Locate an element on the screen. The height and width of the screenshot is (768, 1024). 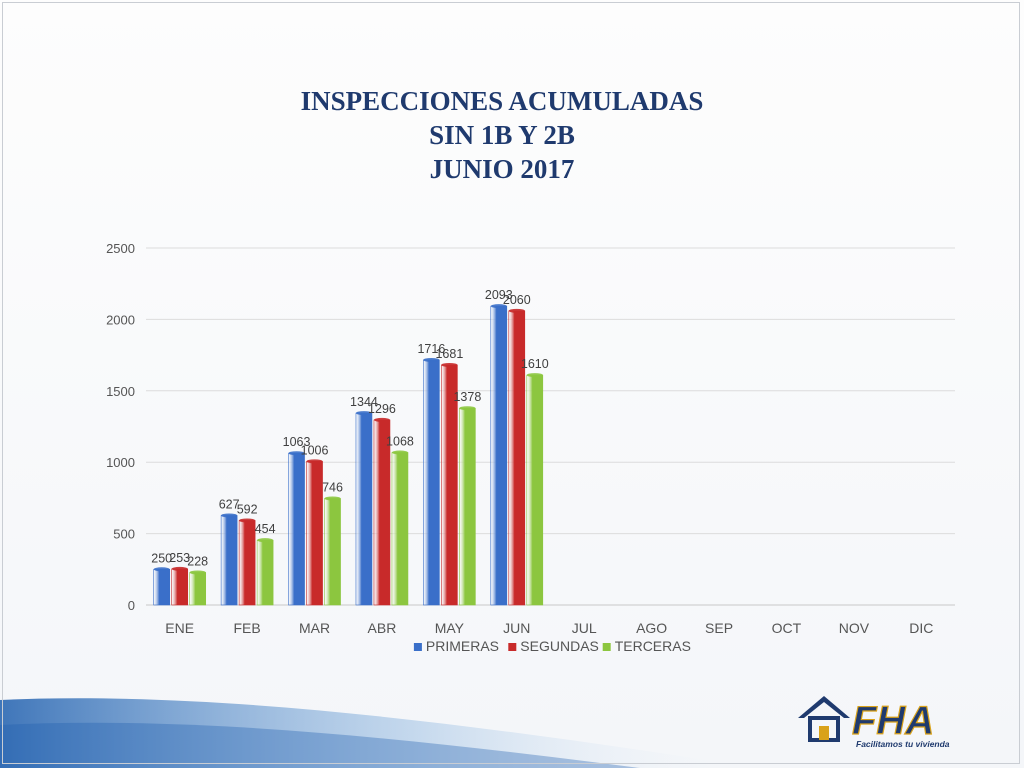
x-tick-label: ENE is located at coordinates (179, 628).